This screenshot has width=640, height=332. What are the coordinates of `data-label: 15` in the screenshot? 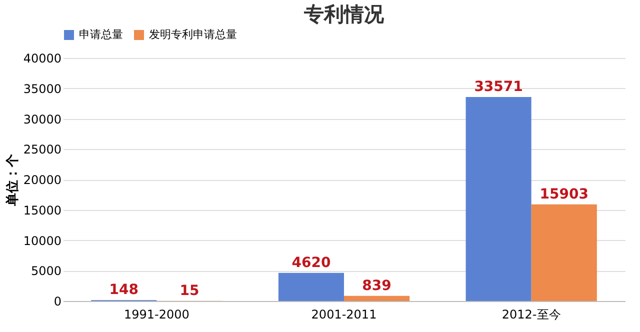 It's located at (190, 290).